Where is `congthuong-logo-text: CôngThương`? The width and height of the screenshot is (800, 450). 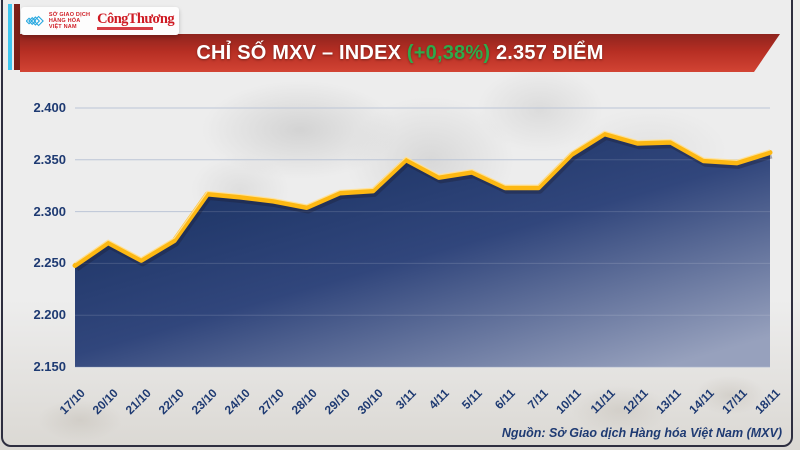 congthuong-logo-text: CôngThương is located at coordinates (135, 19).